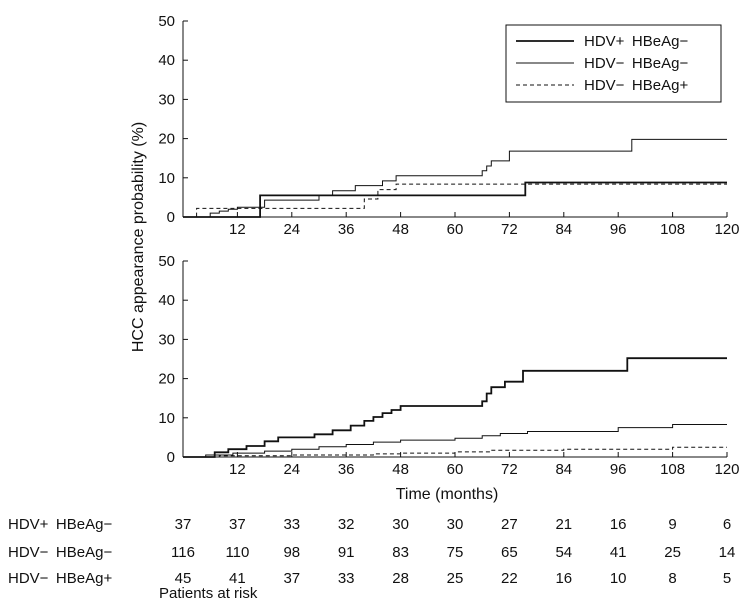  What do you see at coordinates (291, 469) in the screenshot?
I see `bottom-x-tick-label: 24` at bounding box center [291, 469].